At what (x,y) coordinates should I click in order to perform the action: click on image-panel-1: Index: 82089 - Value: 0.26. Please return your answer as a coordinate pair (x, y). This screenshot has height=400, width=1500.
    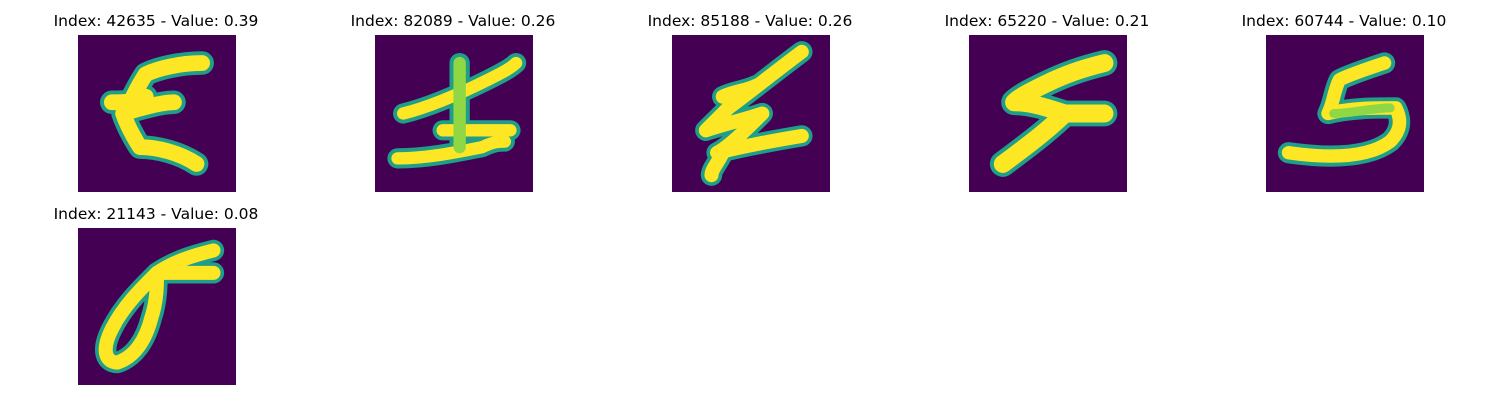
    Looking at the image, I should click on (453, 96).